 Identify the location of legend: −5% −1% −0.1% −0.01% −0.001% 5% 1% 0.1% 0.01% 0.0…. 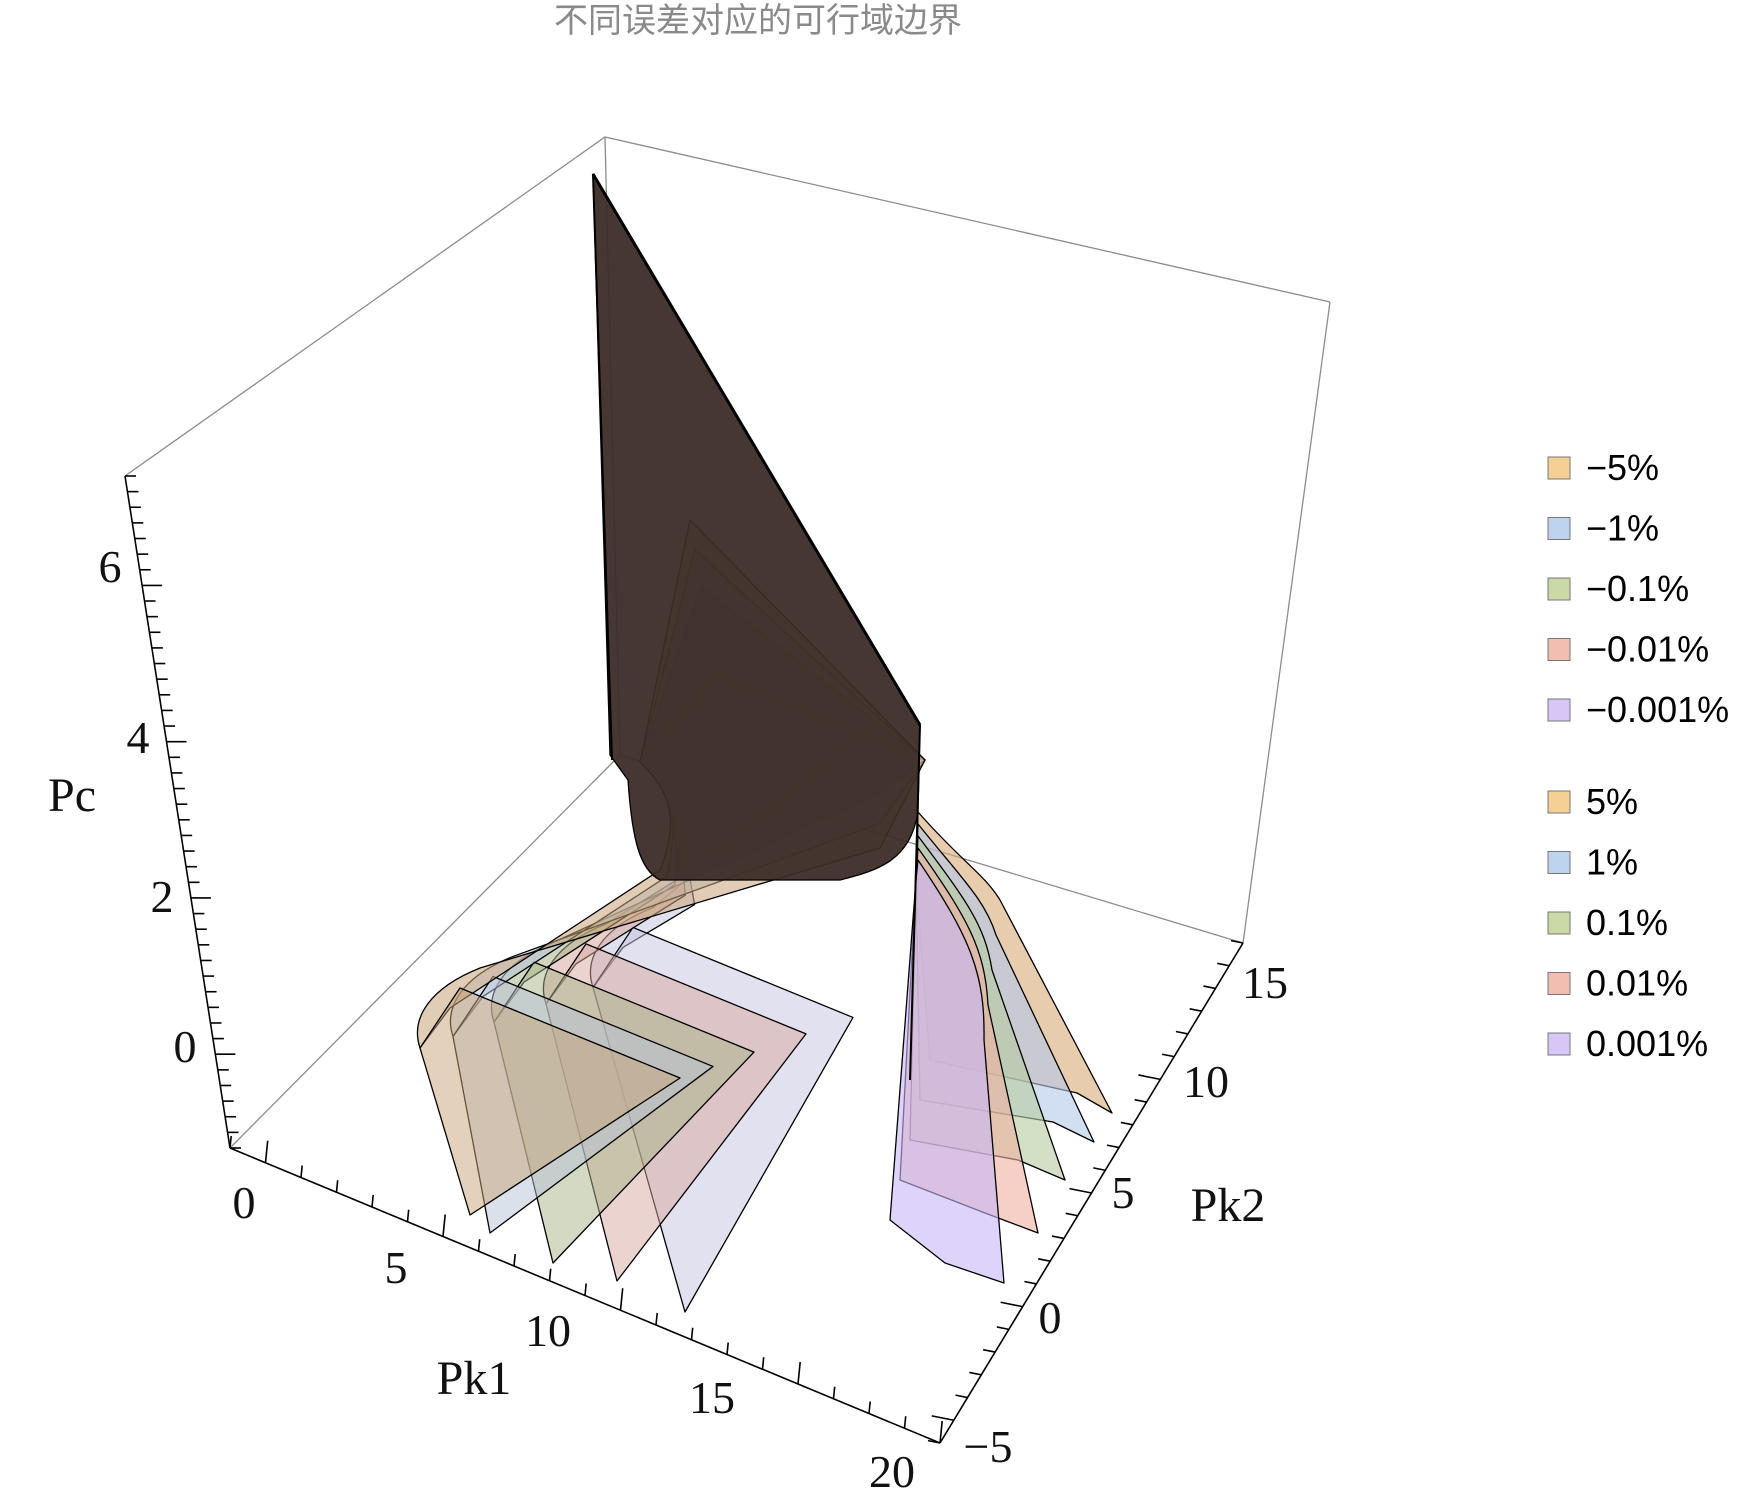
(1638, 755).